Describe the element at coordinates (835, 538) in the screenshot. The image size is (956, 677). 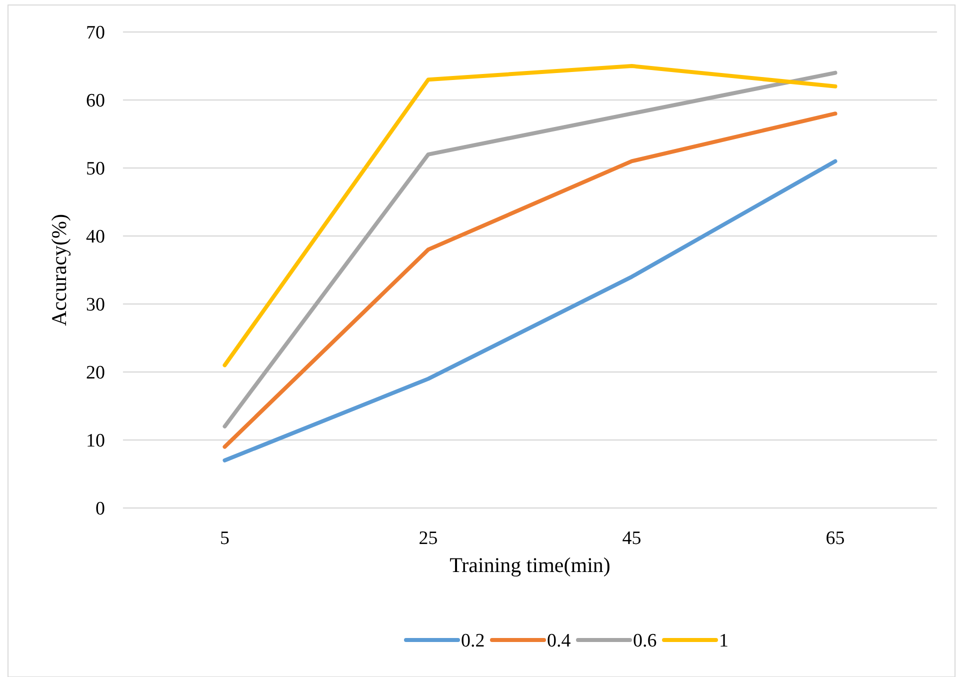
I see `x-tick-label: 65` at that location.